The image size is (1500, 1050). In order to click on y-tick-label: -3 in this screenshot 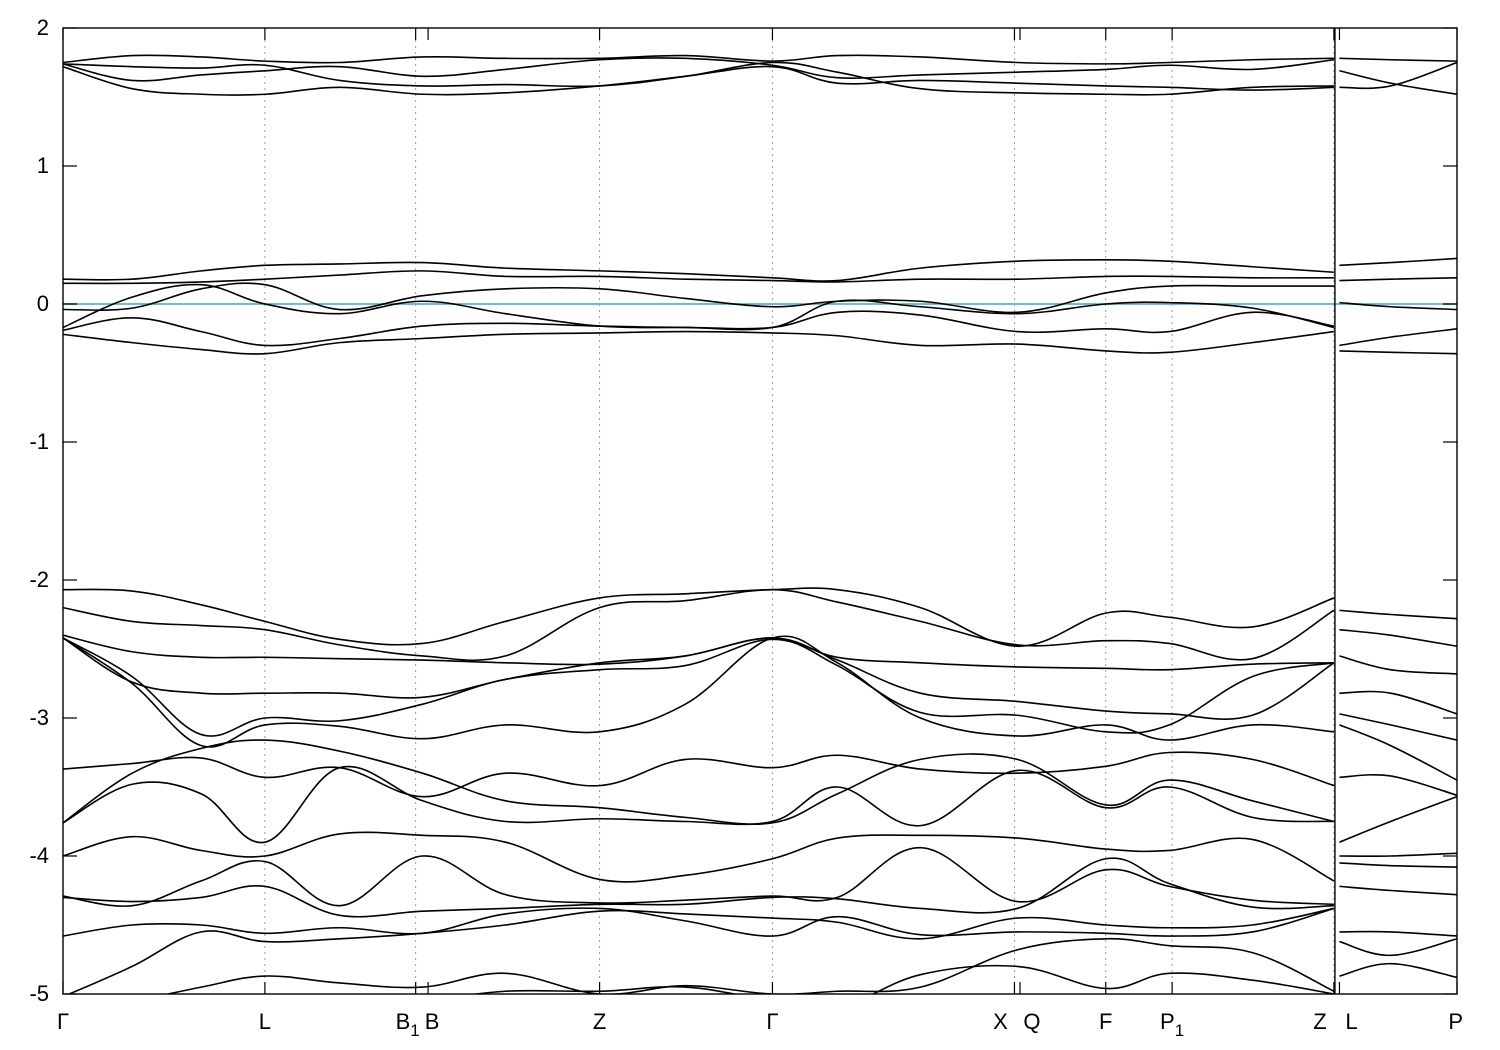, I will do `click(39, 717)`.